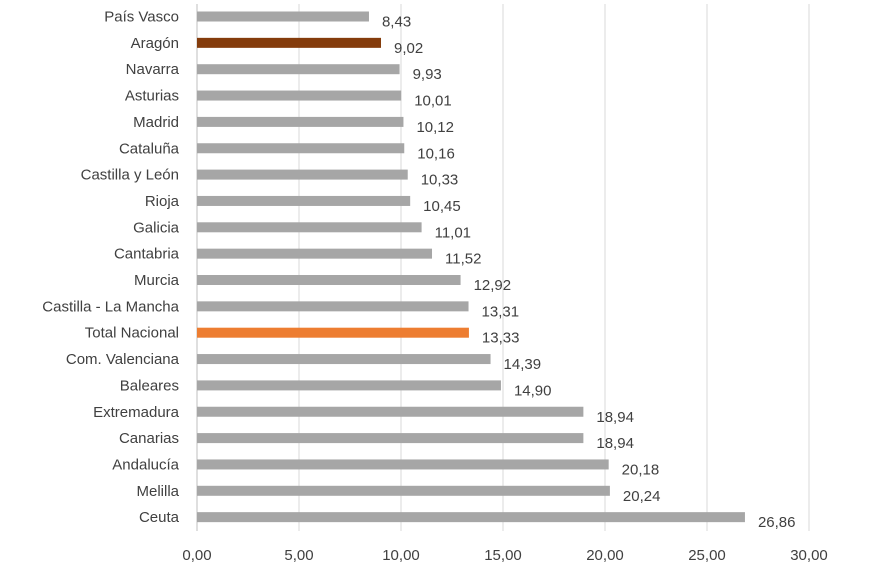 The image size is (880, 570). I want to click on category-label: País Vasco, so click(141, 17).